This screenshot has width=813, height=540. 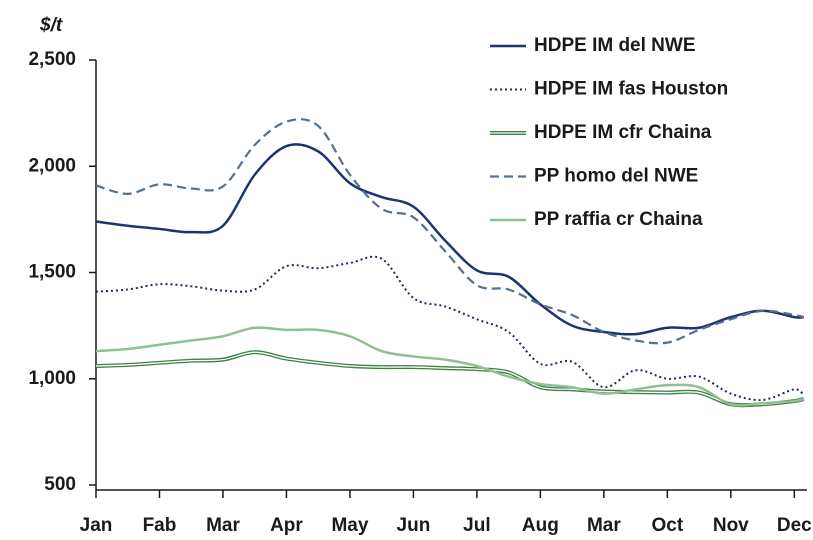 I want to click on legend-label: HDPE IM fas Houston, so click(x=631, y=89).